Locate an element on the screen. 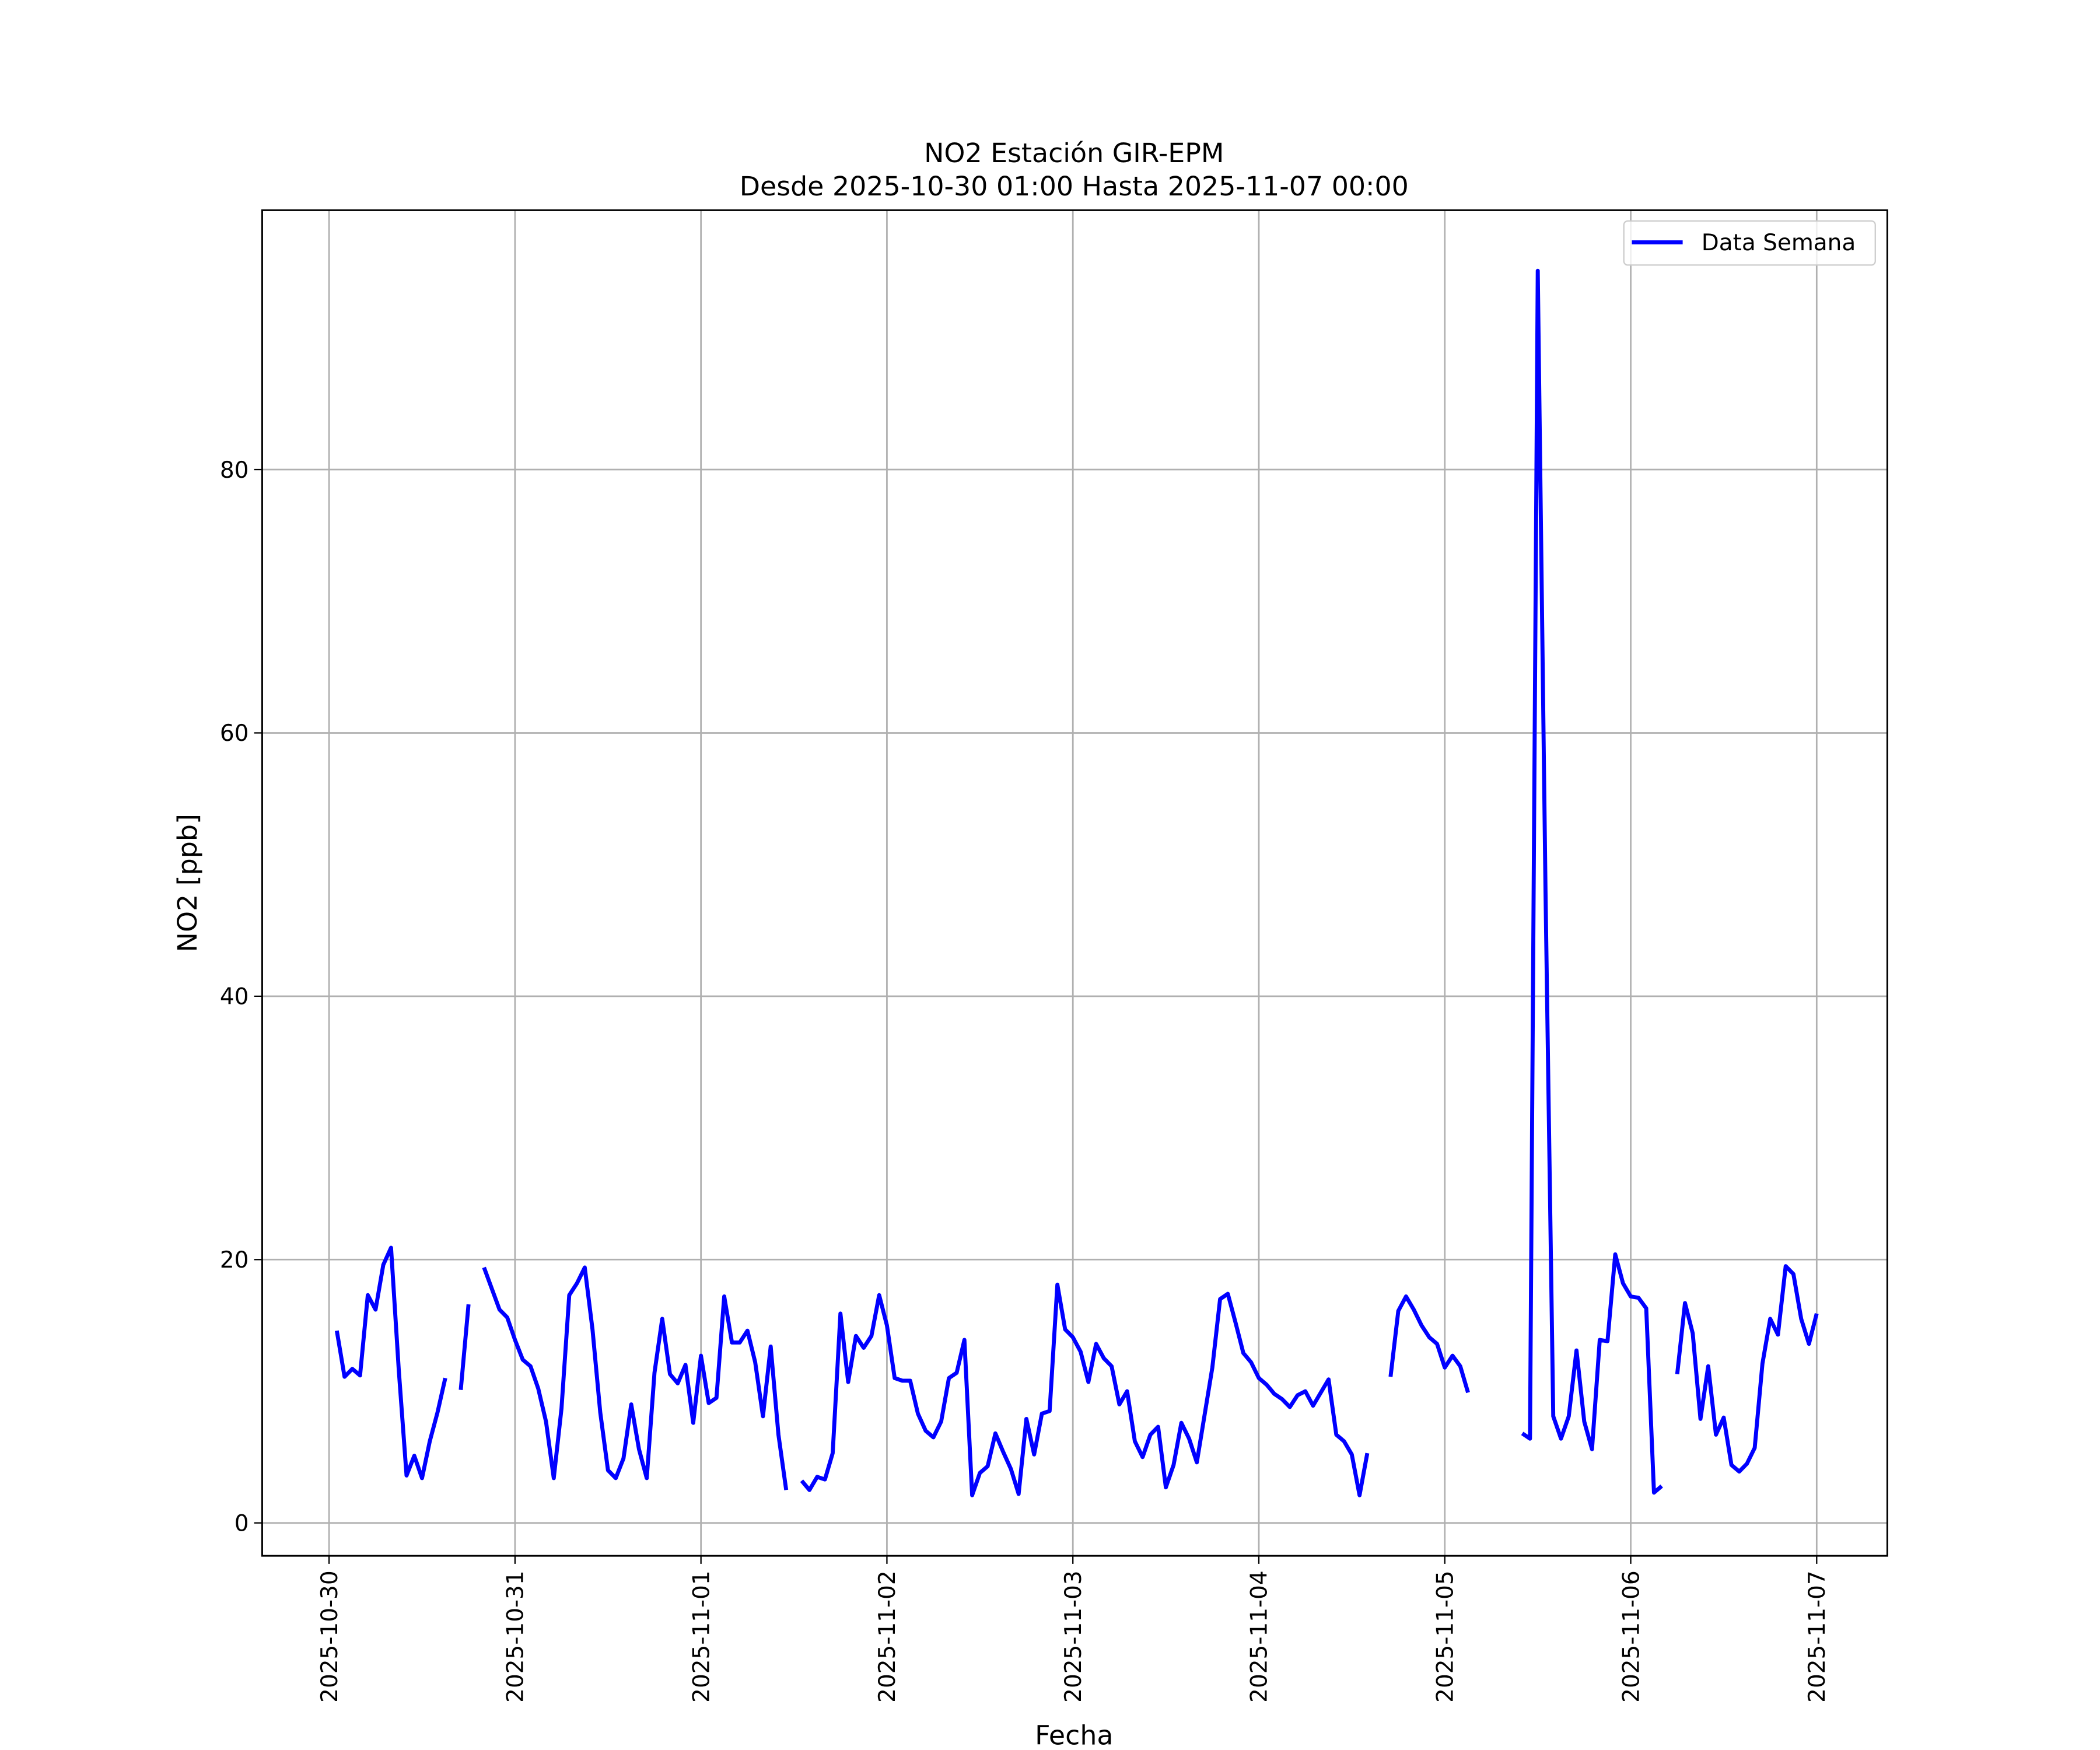 The height and width of the screenshot is (1750, 2100). x-axis-label: Fecha is located at coordinates (1074, 1734).